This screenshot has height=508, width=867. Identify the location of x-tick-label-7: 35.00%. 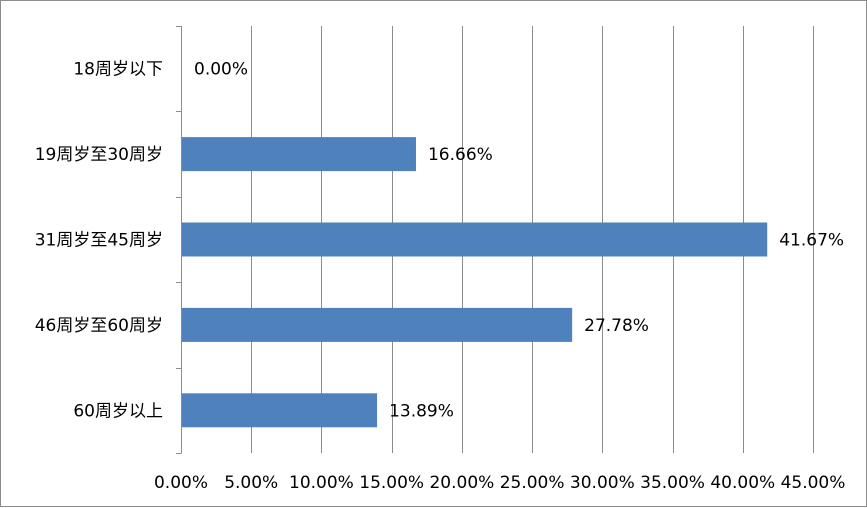
(672, 483).